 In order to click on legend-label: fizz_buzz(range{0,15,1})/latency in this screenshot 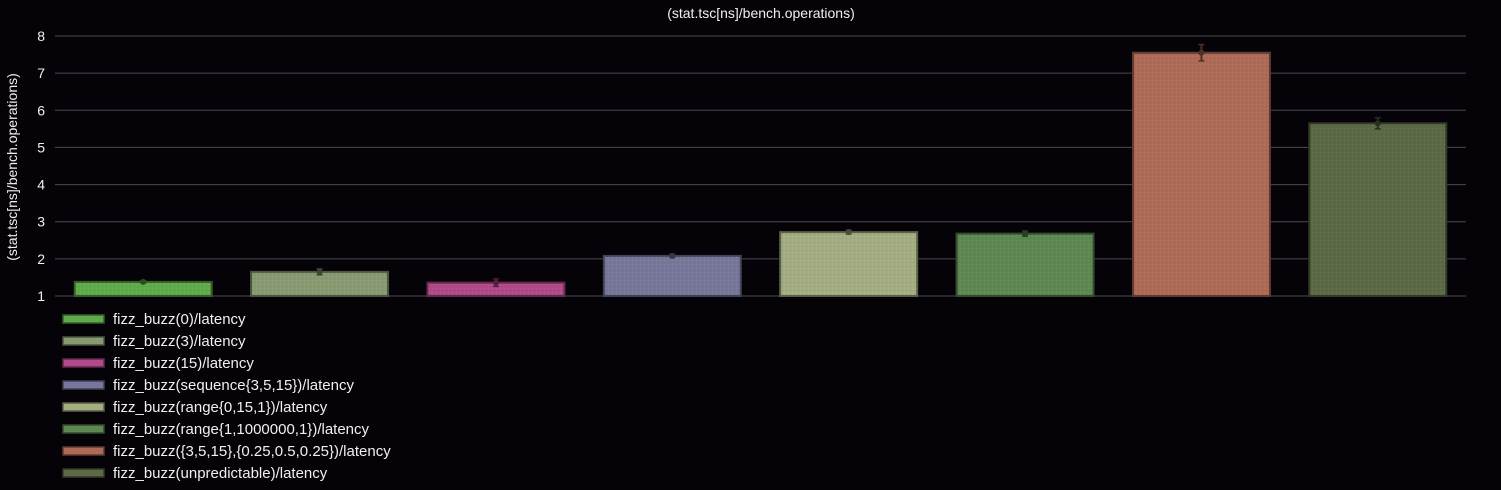, I will do `click(220, 407)`.